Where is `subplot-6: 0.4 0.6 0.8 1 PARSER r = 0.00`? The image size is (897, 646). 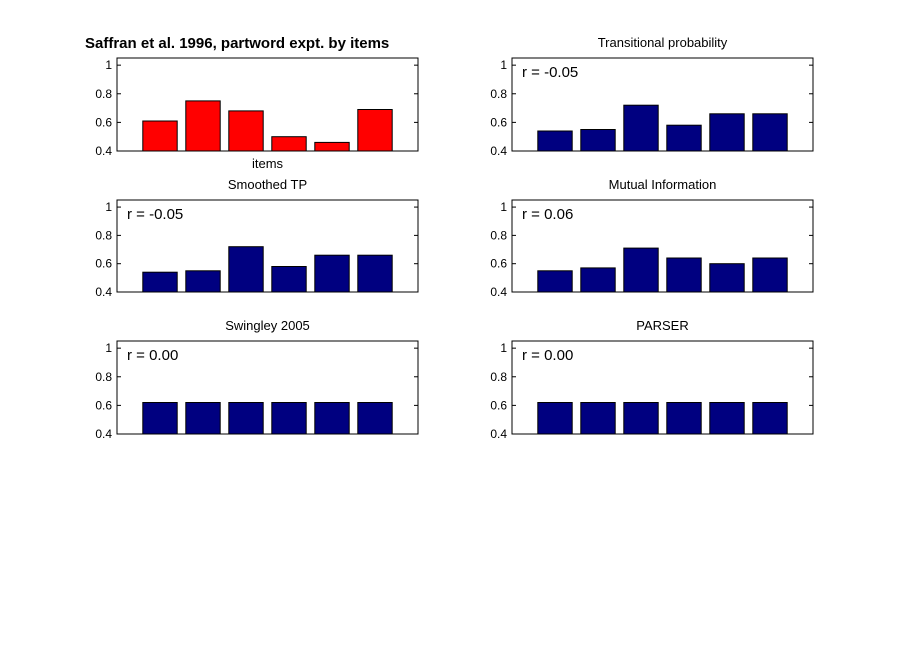 subplot-6: 0.4 0.6 0.8 1 PARSER r = 0.00 is located at coordinates (652, 379).